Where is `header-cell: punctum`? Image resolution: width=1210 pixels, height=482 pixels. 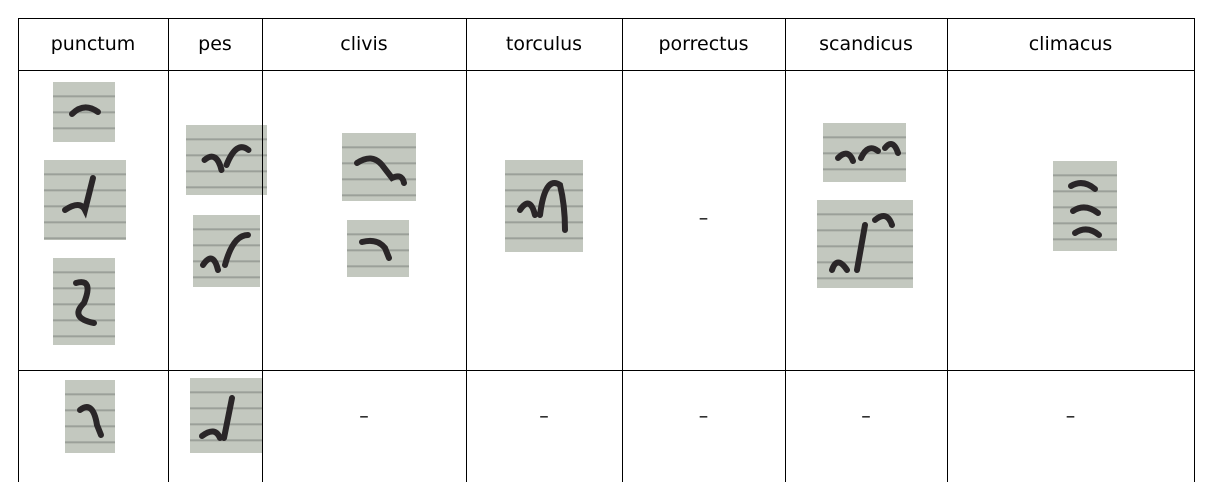 header-cell: punctum is located at coordinates (93, 44).